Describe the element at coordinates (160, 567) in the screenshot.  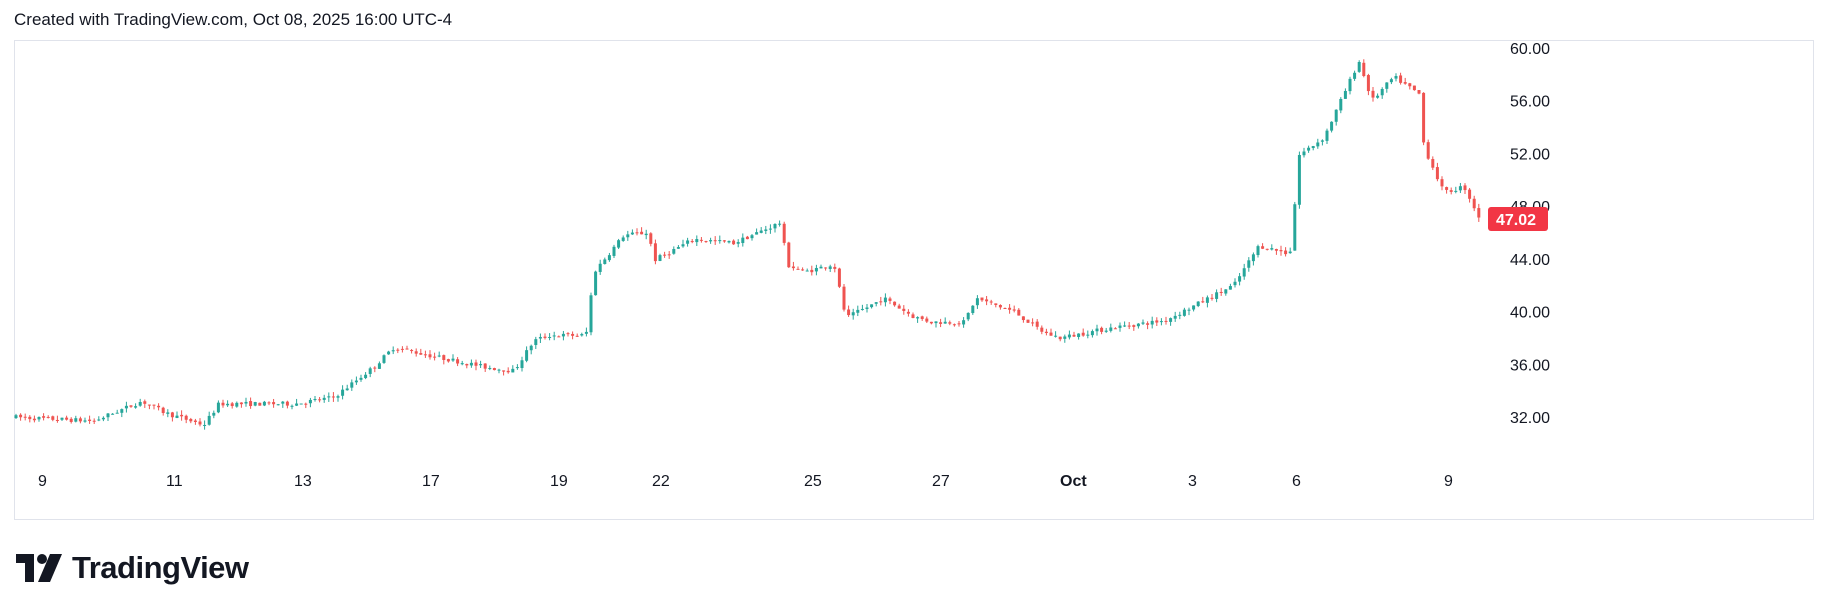
I see `brand-name: TradingView` at that location.